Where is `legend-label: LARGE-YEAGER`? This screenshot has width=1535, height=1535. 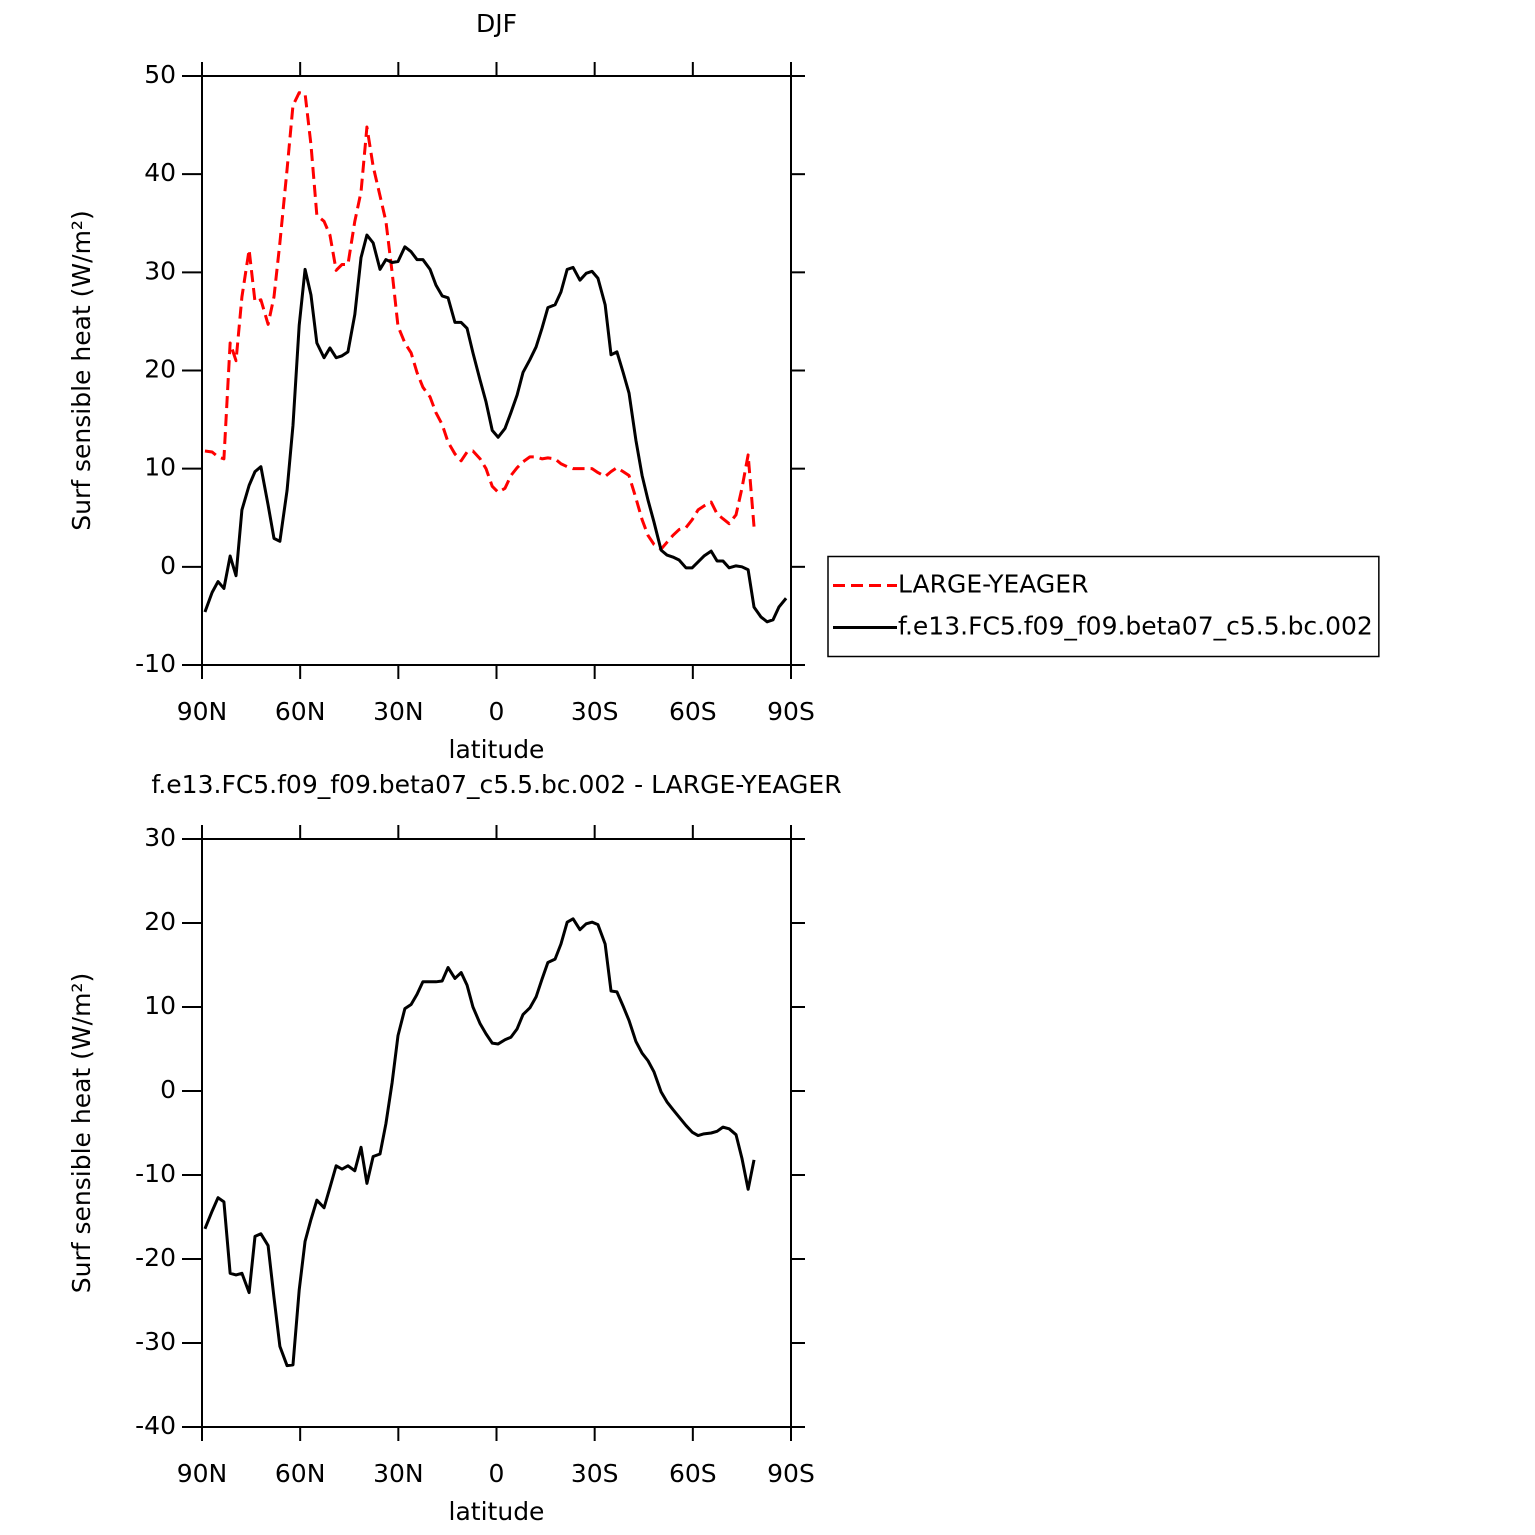
legend-label: LARGE-YEAGER is located at coordinates (993, 584).